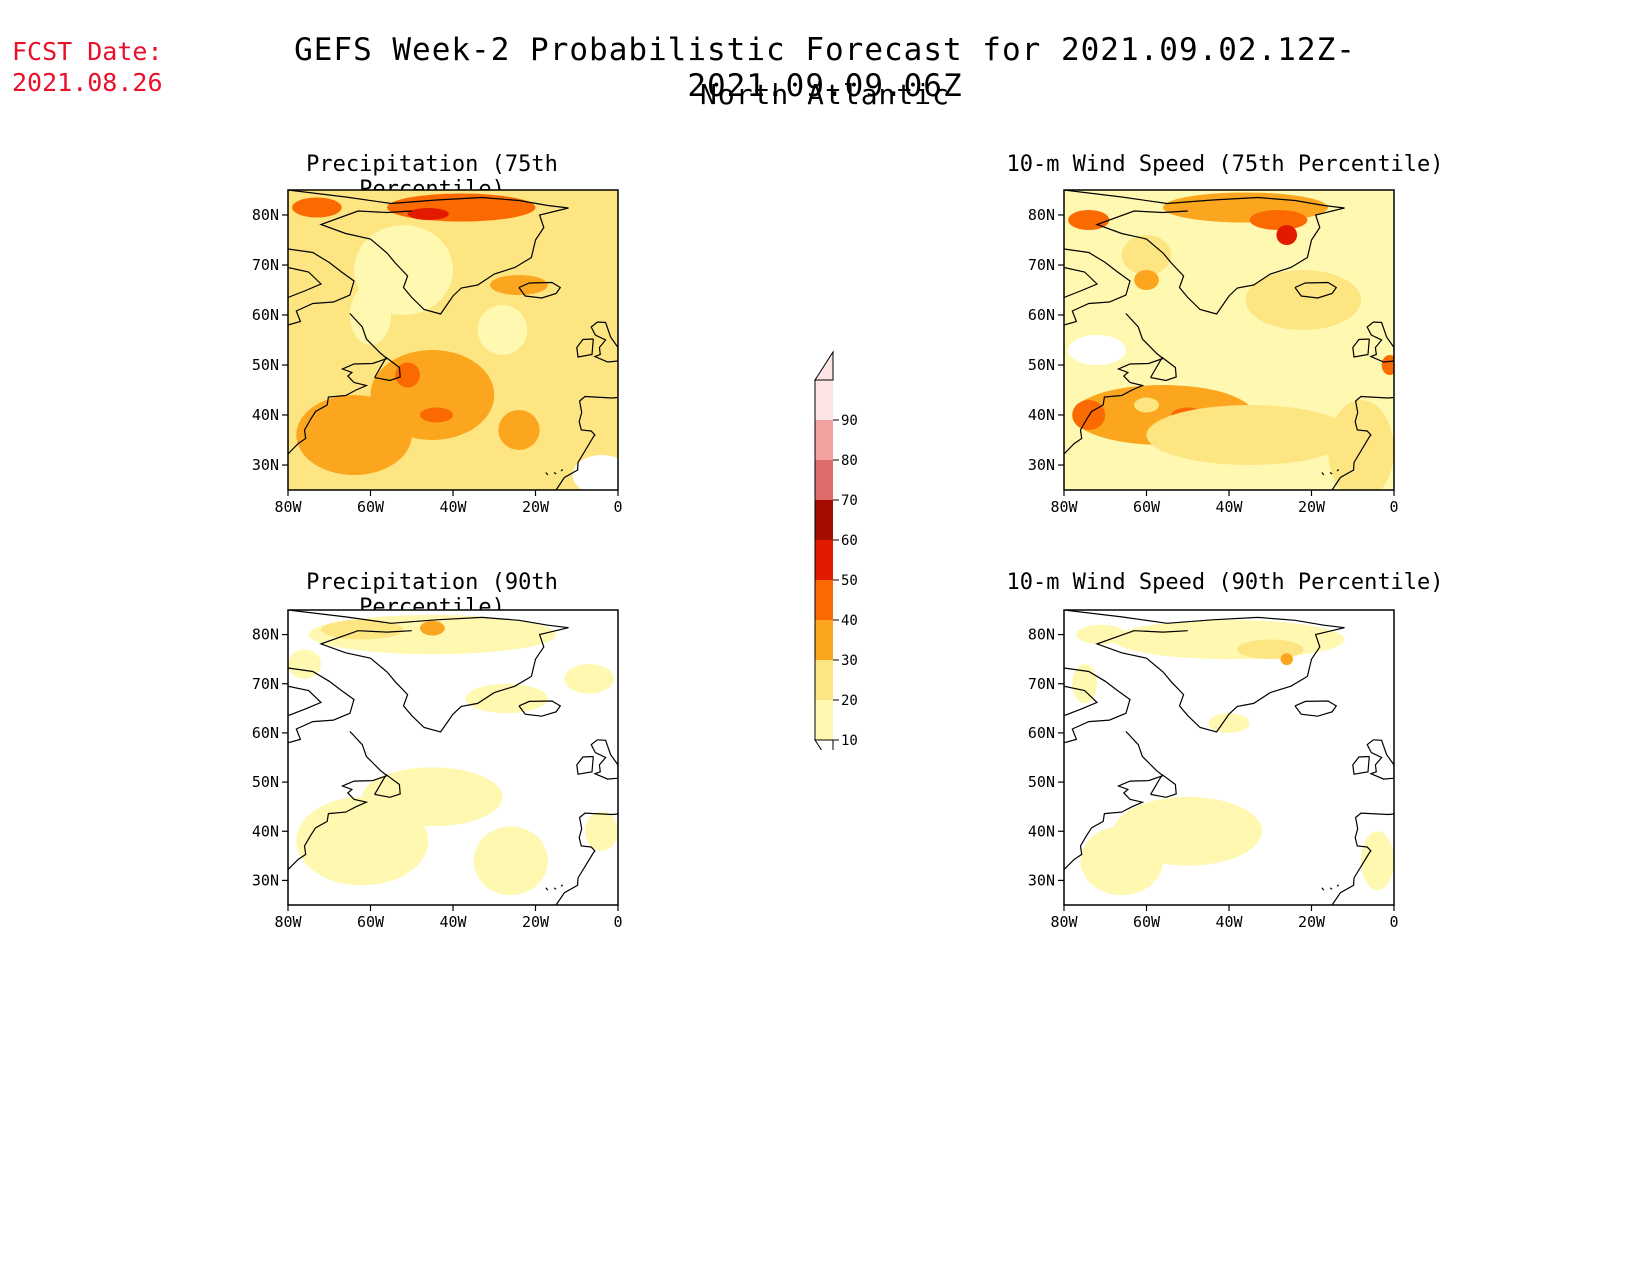  I want to click on colorbar-extend-top, so click(824, 365).